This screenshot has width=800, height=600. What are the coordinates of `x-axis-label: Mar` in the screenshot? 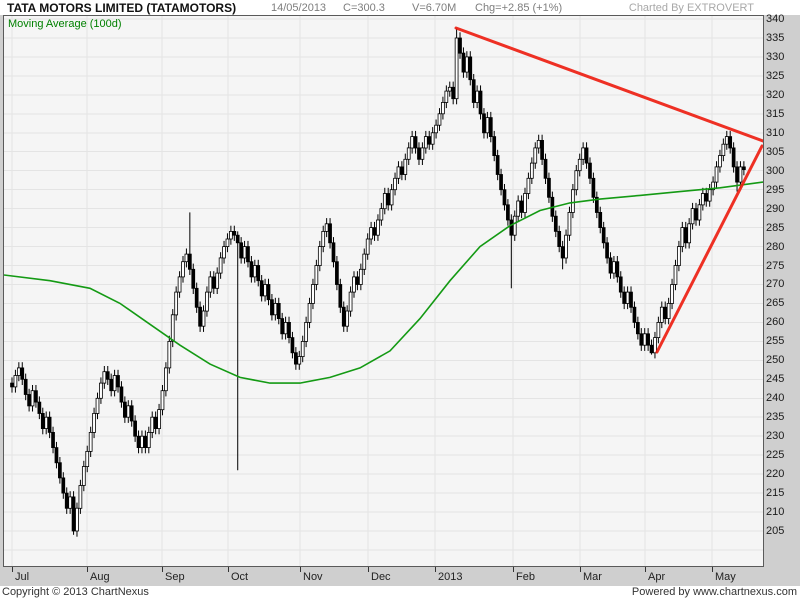 It's located at (592, 577).